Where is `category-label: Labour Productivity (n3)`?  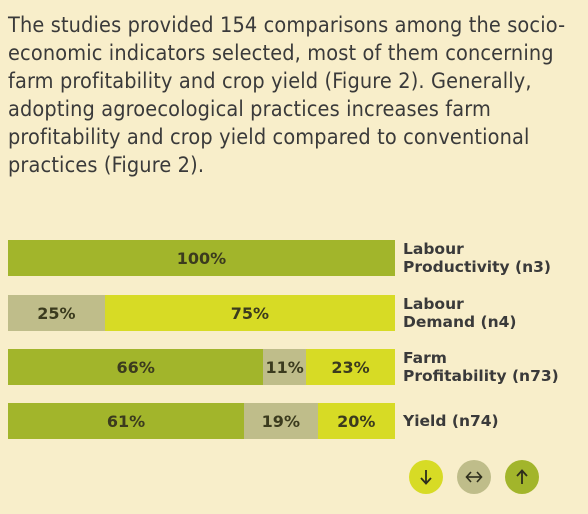
category-label: Labour Productivity (n3) is located at coordinates (477, 258).